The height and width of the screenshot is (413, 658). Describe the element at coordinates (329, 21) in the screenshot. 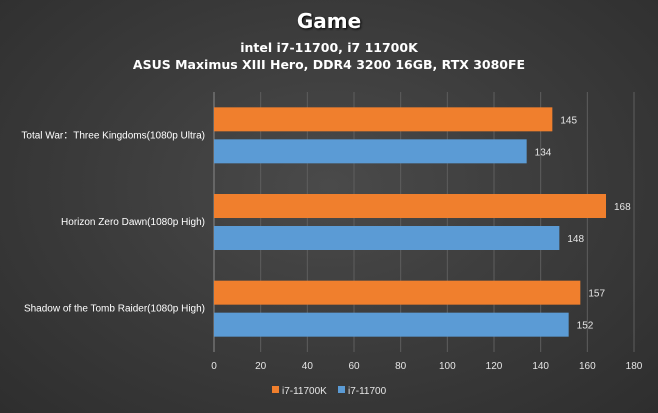

I see `chart-title: Game` at that location.